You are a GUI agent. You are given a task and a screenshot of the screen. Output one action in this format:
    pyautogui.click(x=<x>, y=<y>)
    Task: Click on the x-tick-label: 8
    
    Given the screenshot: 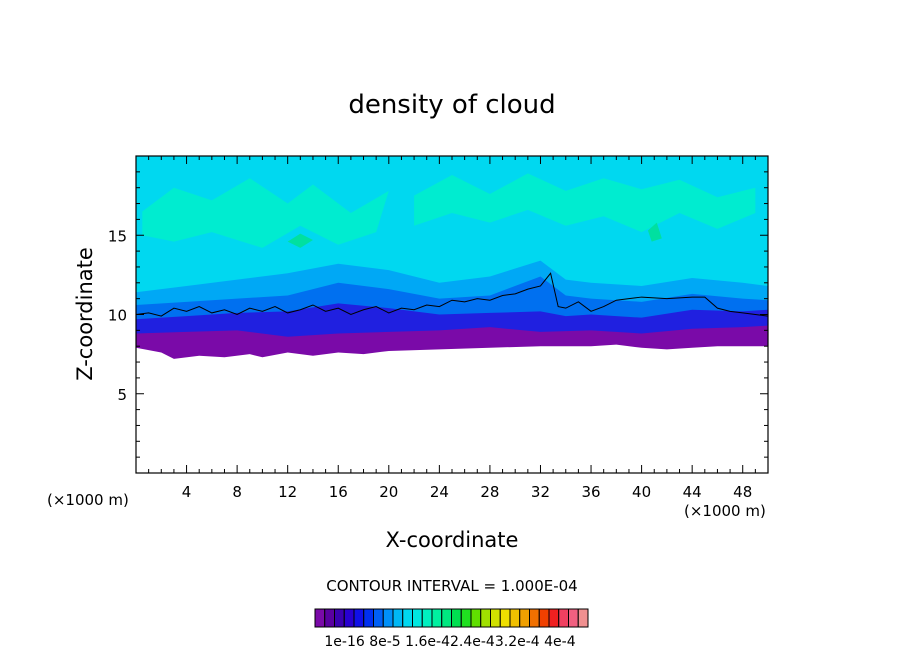 What is the action you would take?
    pyautogui.click(x=237, y=492)
    